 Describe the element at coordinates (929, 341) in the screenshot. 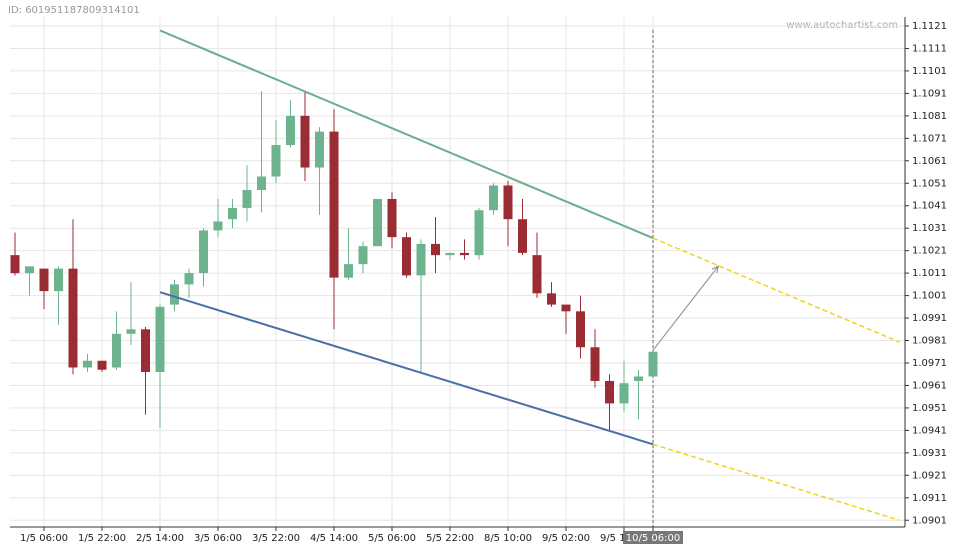

I see `y-tick-label: 1.0981` at that location.